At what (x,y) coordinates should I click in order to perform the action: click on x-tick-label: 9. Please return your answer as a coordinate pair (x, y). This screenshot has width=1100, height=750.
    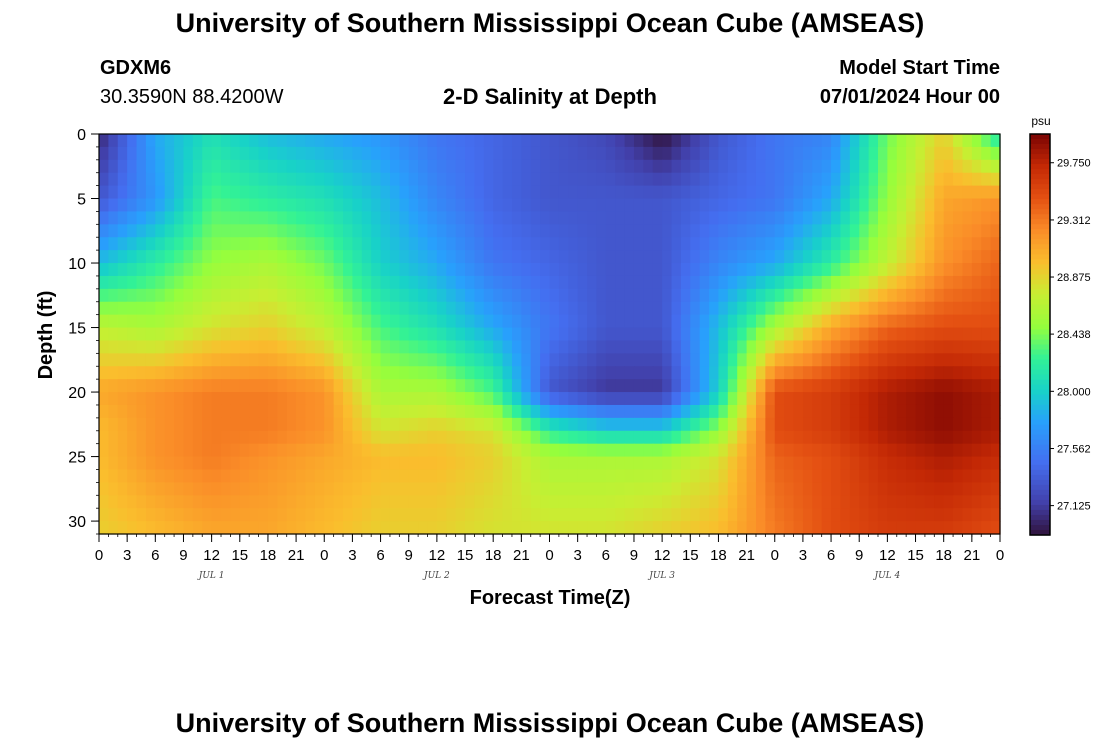
    Looking at the image, I should click on (859, 555).